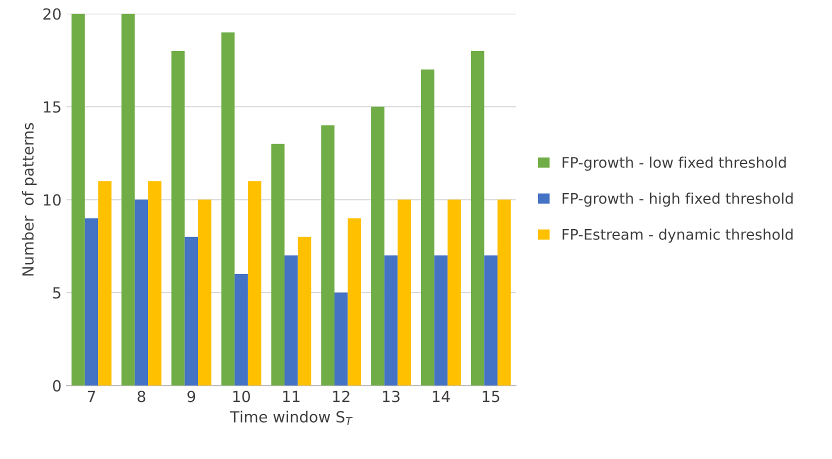  I want to click on x-tick-label: 15, so click(491, 396).